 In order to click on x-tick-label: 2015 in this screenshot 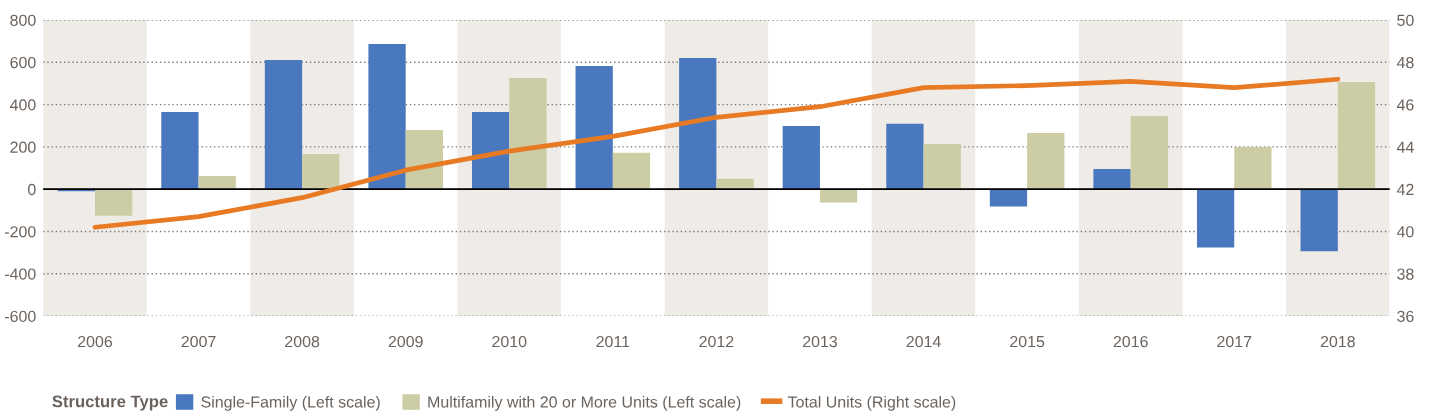, I will do `click(1027, 341)`.